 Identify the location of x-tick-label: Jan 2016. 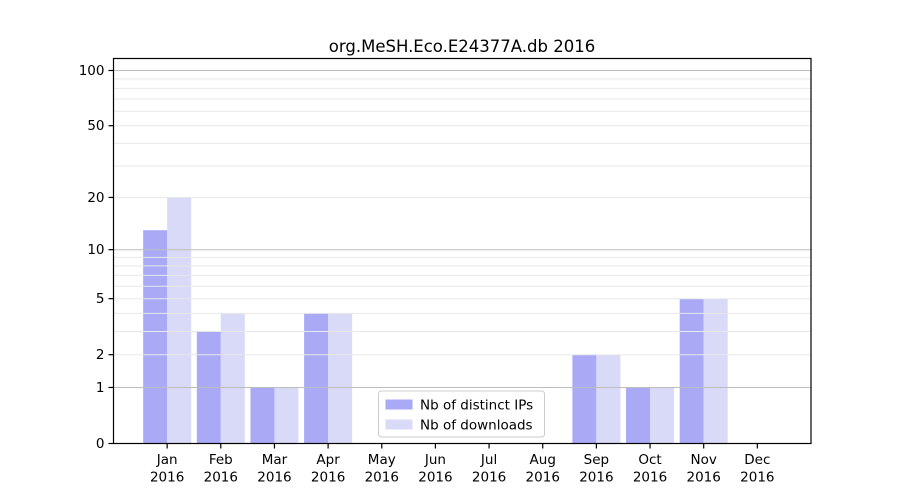
(167, 469).